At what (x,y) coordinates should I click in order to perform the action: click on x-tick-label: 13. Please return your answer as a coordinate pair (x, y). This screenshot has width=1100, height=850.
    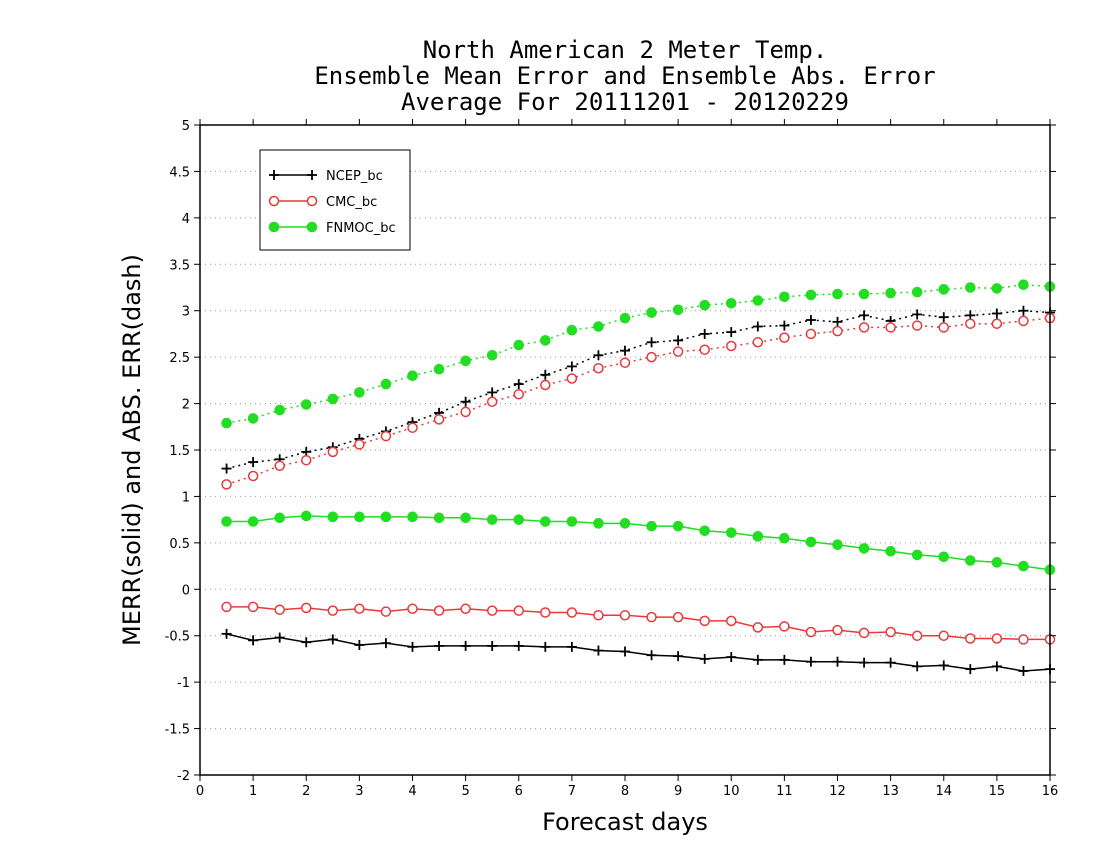
    Looking at the image, I should click on (890, 791).